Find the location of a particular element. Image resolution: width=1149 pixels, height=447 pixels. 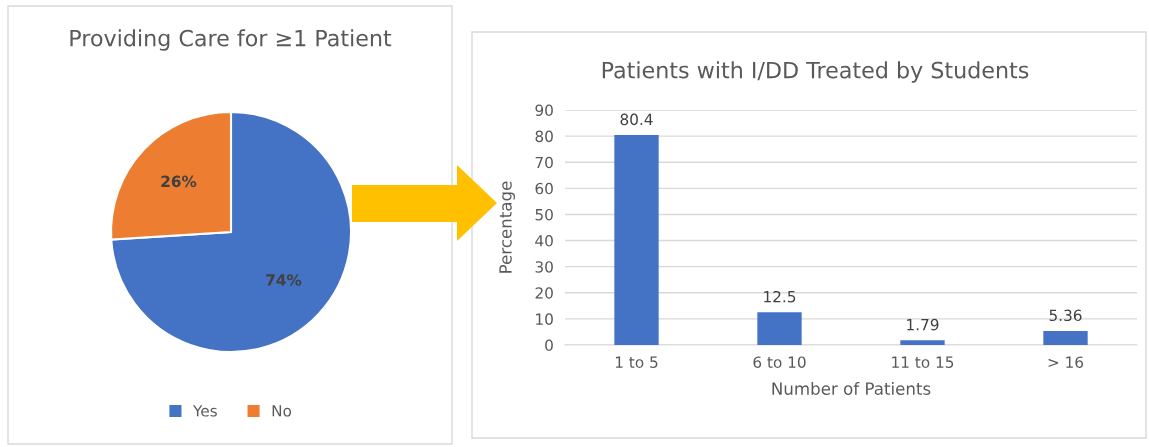

y-tick-label: 0 is located at coordinates (549, 345).